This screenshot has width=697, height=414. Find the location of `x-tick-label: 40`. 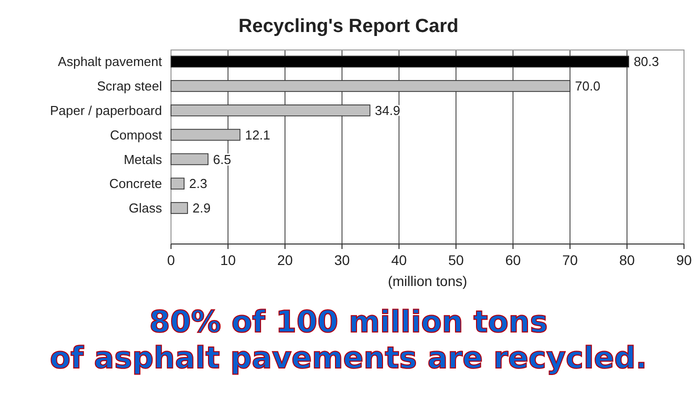

x-tick-label: 40 is located at coordinates (399, 260).